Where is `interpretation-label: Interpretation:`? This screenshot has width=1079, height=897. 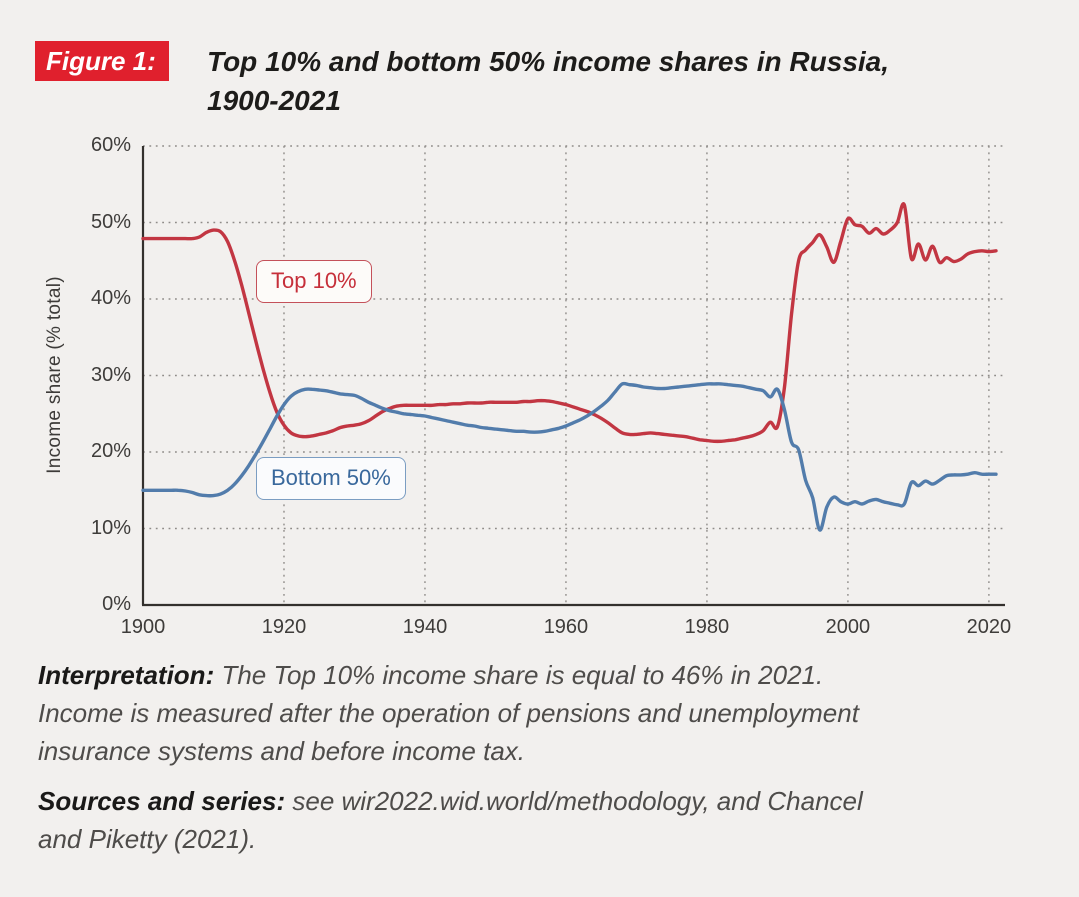 interpretation-label: Interpretation: is located at coordinates (126, 675).